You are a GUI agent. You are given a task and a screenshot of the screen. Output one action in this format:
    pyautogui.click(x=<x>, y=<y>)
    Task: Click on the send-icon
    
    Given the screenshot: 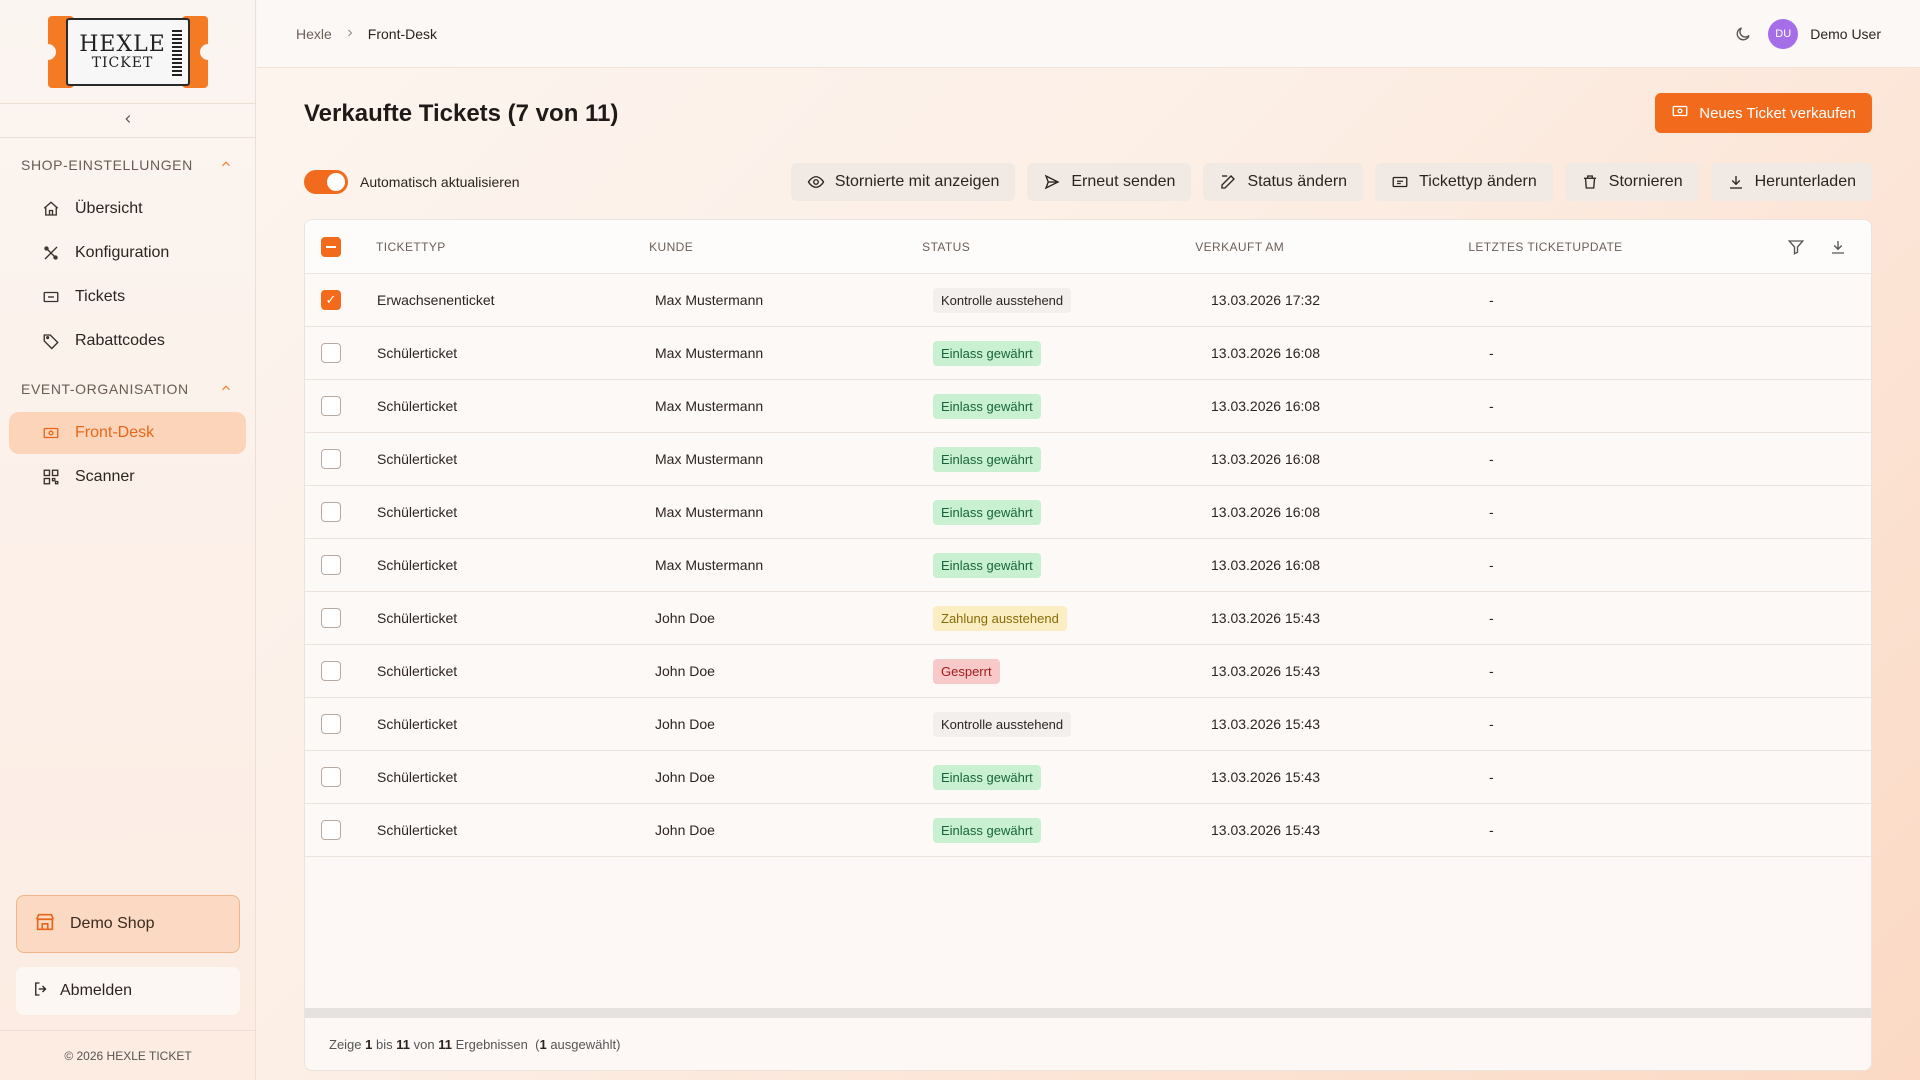 What is the action you would take?
    pyautogui.click(x=1052, y=182)
    